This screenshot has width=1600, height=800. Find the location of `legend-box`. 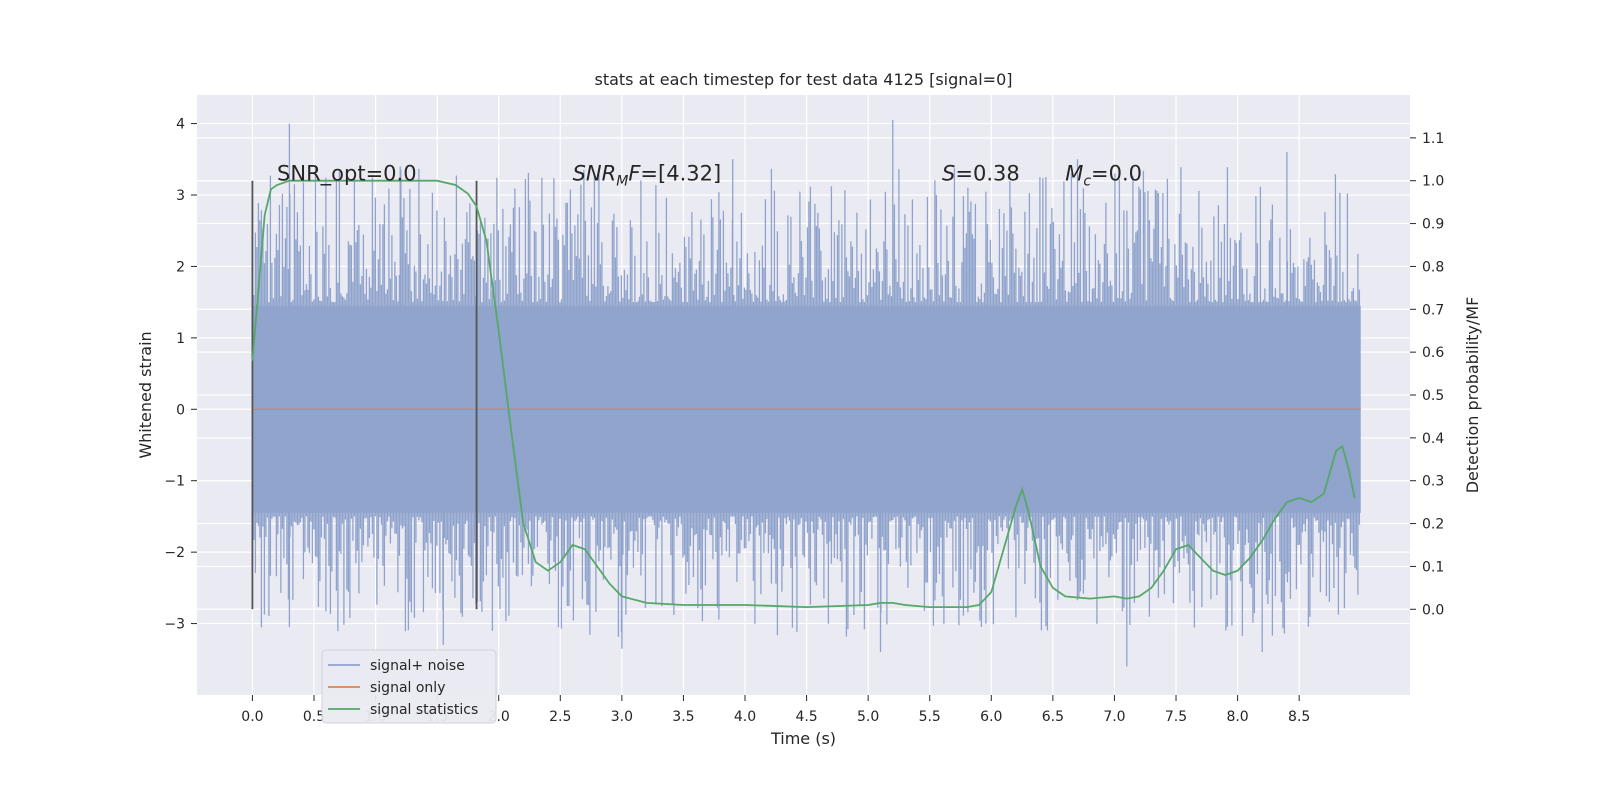

legend-box is located at coordinates (409, 686).